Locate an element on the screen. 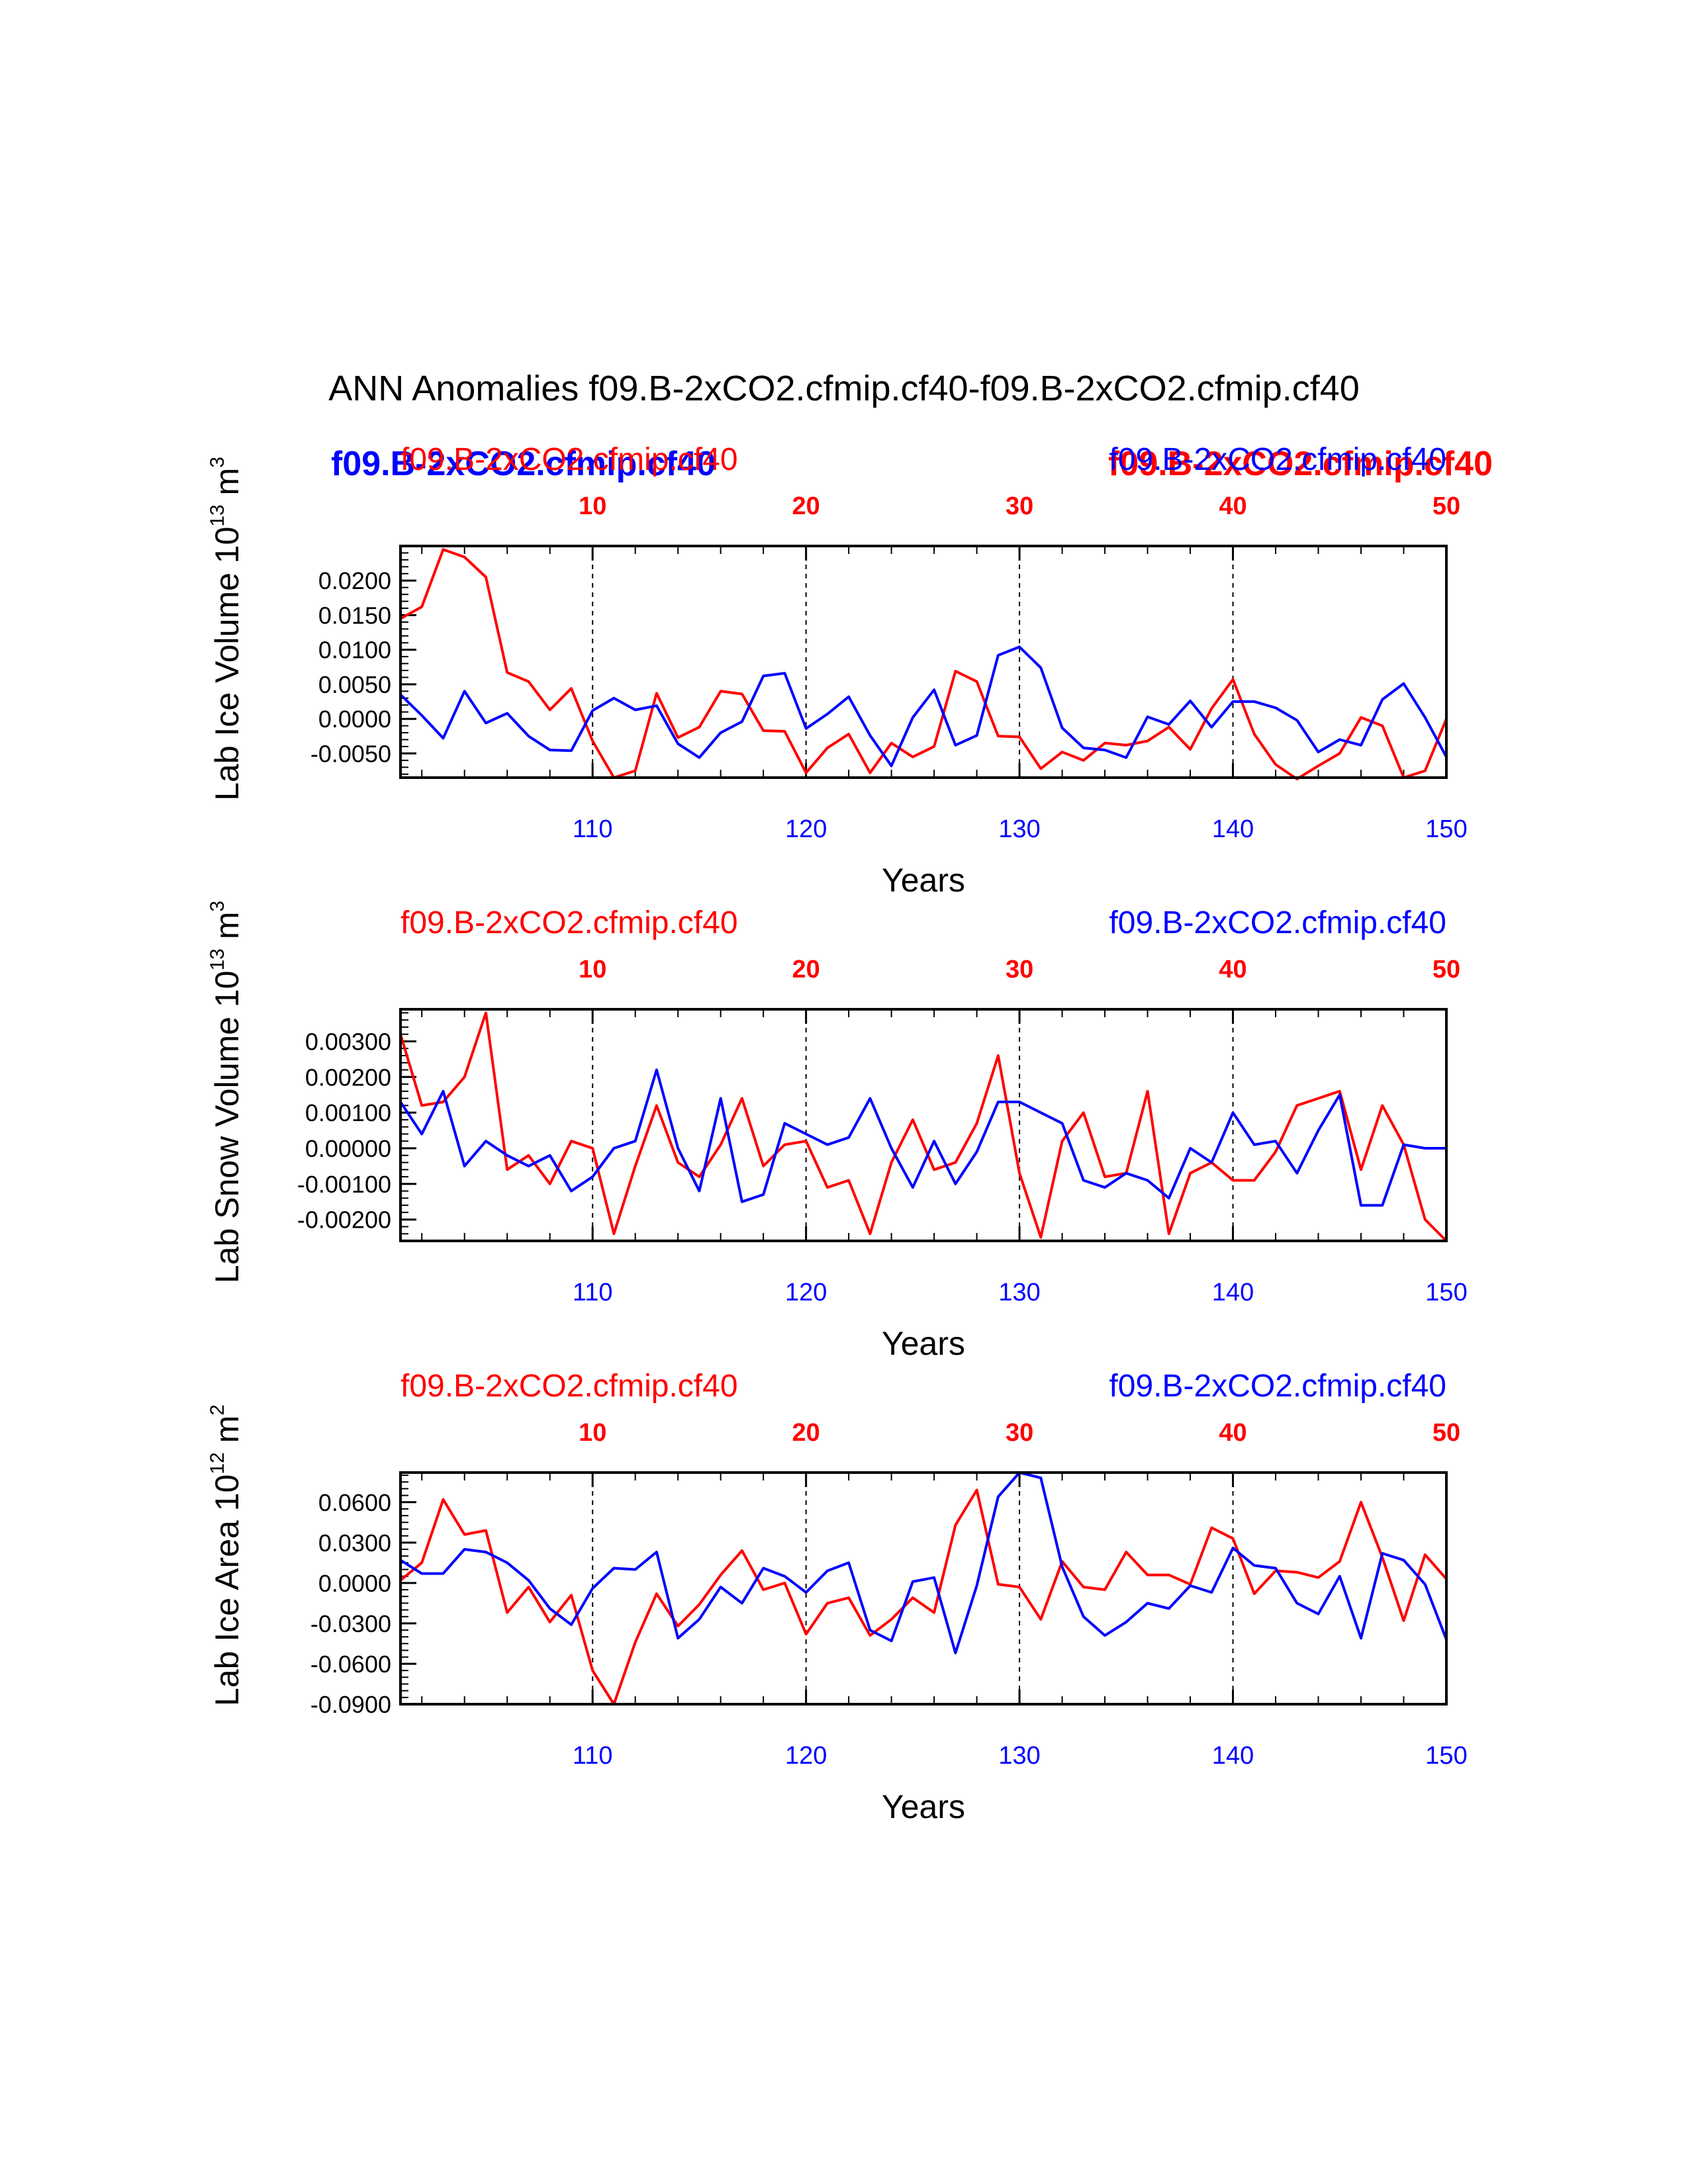 This screenshot has width=1688, height=2184. y-axis-tick-label: 0.00200 is located at coordinates (348, 1077).